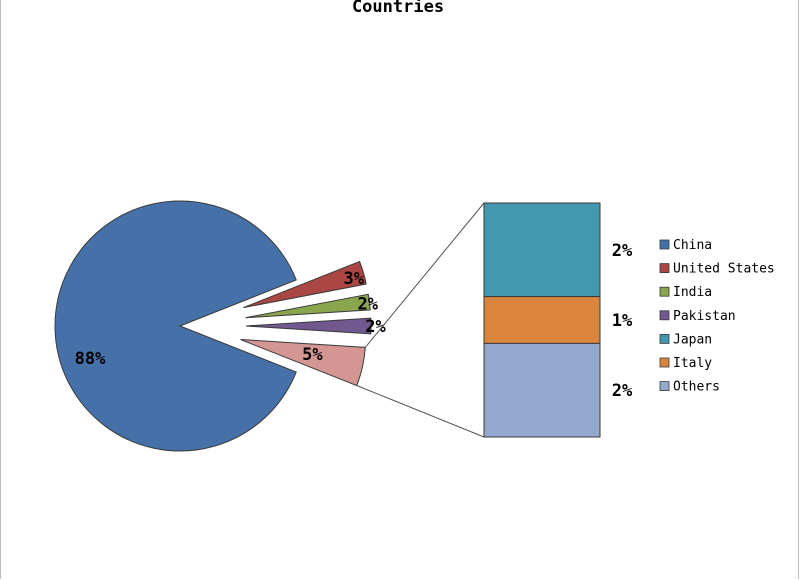  Describe the element at coordinates (308, 306) in the screenshot. I see `pie-slice-india` at that location.